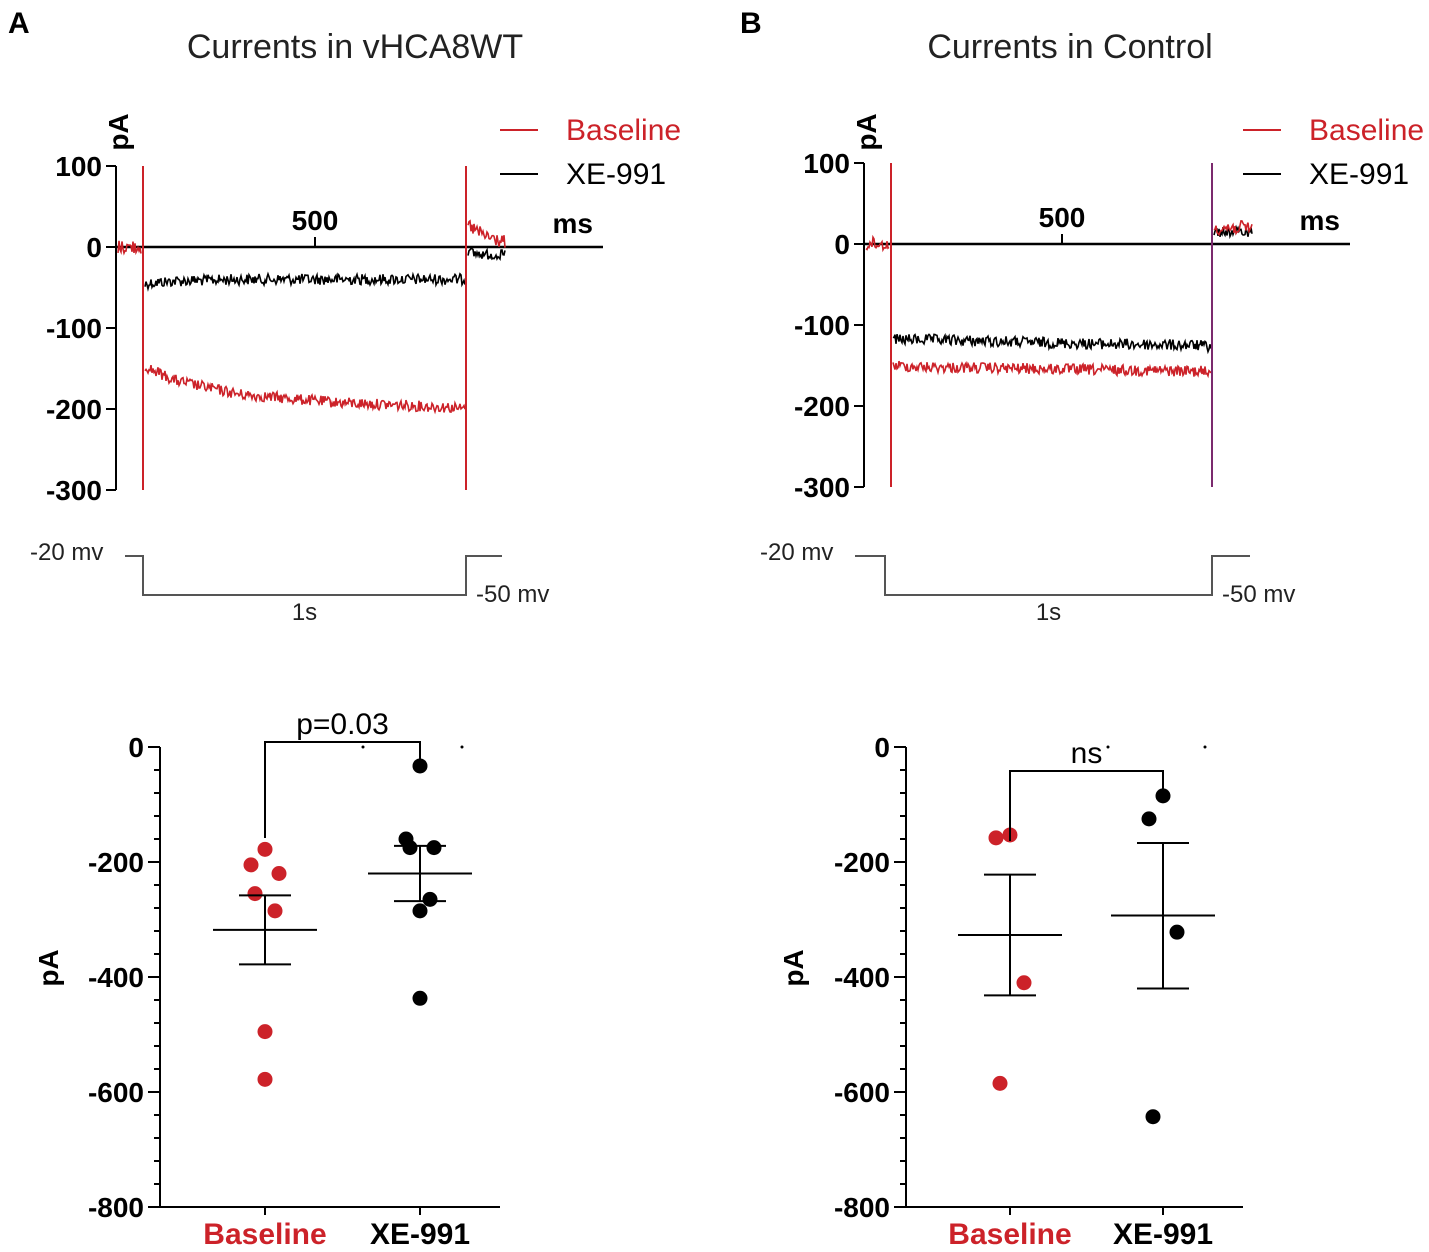  Describe the element at coordinates (486, 254) in the screenshot. I see `trace-tail-xe991` at that location.